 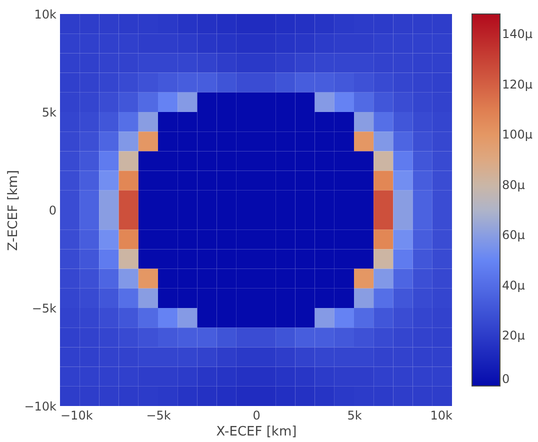 I want to click on color-bar-label: 100μ, so click(x=517, y=135).